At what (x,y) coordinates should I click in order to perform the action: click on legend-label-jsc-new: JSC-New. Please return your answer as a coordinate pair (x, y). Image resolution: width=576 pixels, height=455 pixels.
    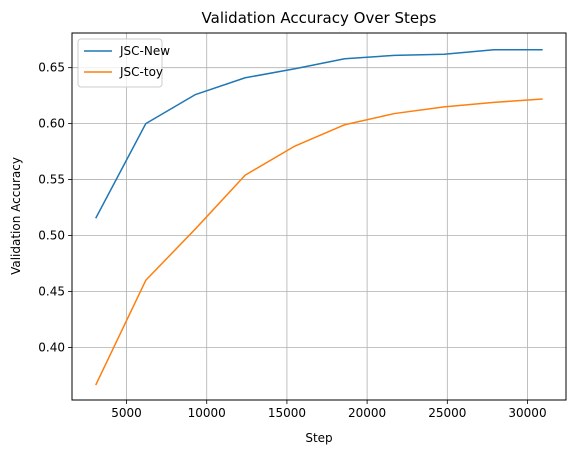
    Looking at the image, I should click on (144, 51).